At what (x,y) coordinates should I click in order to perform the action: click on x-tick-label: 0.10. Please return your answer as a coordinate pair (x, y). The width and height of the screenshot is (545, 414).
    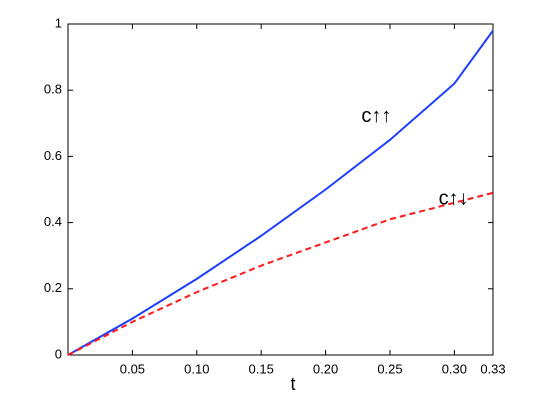
    Looking at the image, I should click on (196, 368).